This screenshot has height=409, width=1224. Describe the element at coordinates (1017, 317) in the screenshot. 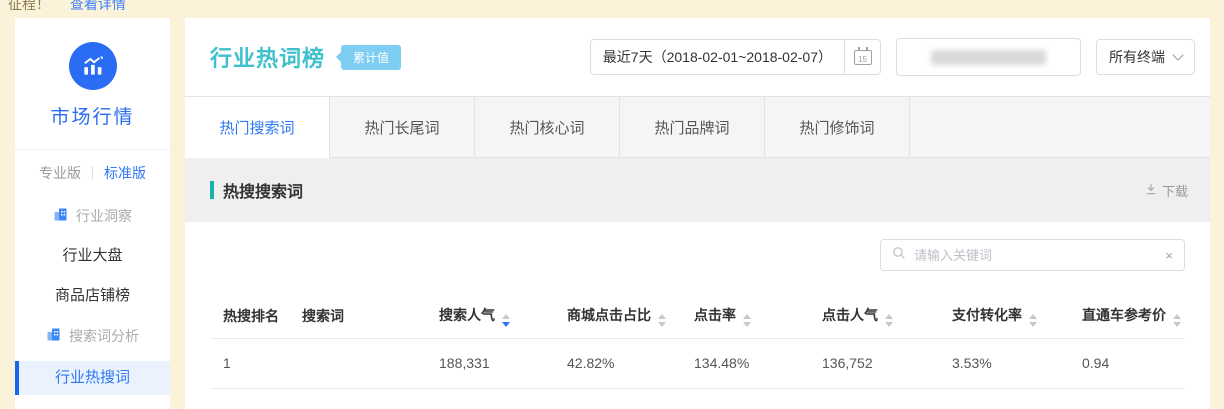

I see `column-payment-conversion: 支付转化率` at that location.